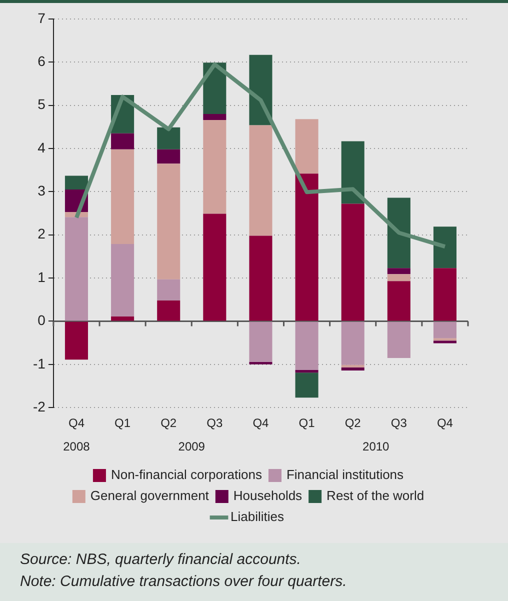 The height and width of the screenshot is (601, 508). Describe the element at coordinates (192, 446) in the screenshot. I see `text: 2009` at that location.